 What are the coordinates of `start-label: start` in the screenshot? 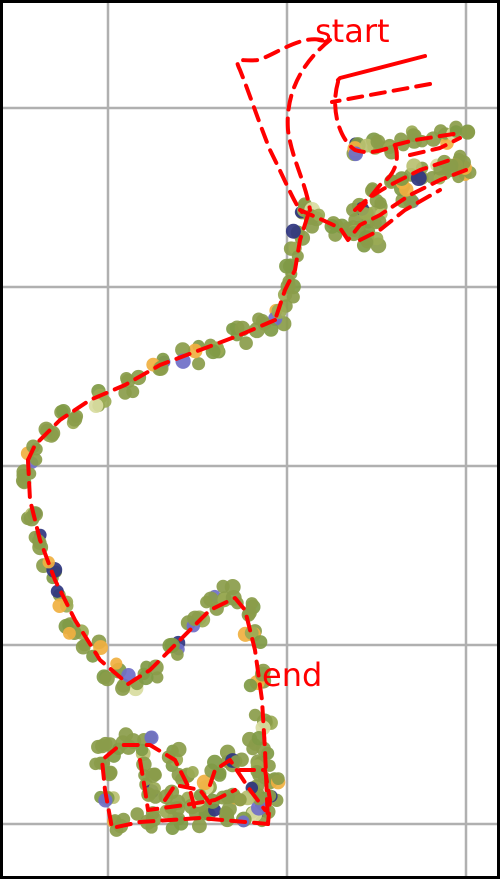 It's located at (352, 31).